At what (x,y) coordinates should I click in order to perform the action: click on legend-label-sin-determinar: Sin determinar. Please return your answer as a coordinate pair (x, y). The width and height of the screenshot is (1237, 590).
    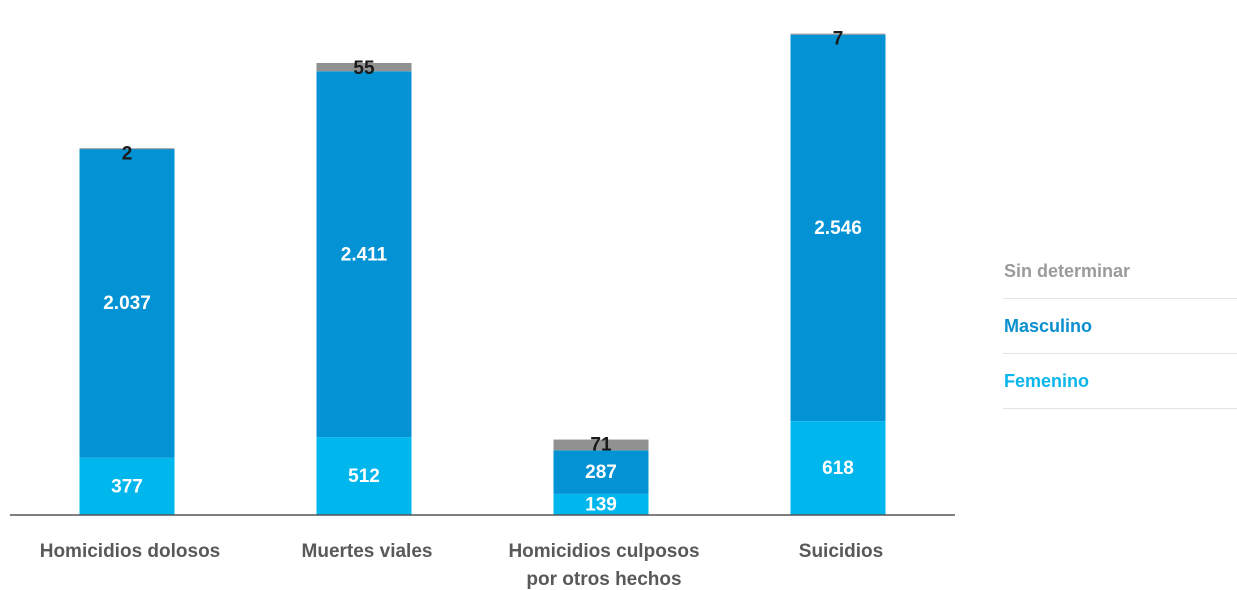
    Looking at the image, I should click on (1067, 270).